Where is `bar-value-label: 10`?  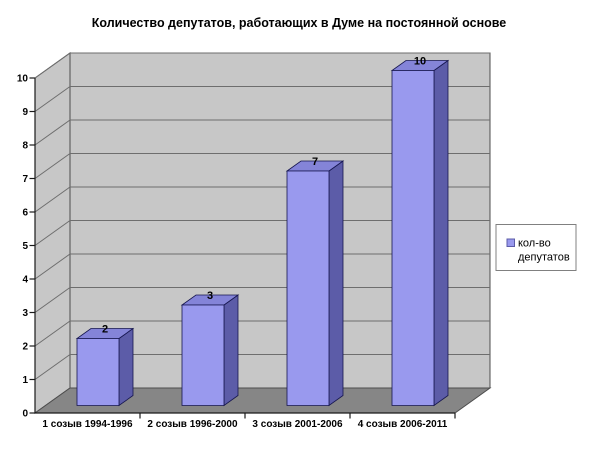 bar-value-label: 10 is located at coordinates (420, 62).